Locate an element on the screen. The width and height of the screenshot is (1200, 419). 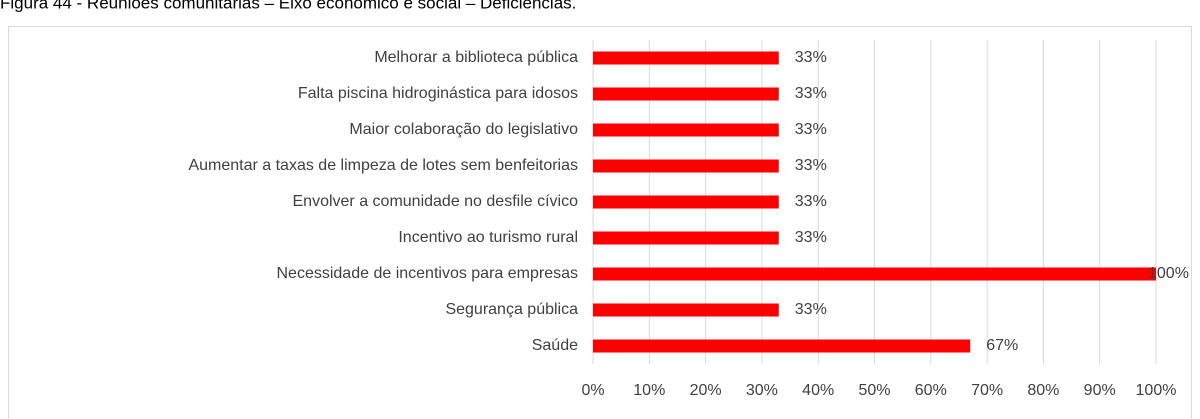
x-tick-label: 100% is located at coordinates (1156, 390).